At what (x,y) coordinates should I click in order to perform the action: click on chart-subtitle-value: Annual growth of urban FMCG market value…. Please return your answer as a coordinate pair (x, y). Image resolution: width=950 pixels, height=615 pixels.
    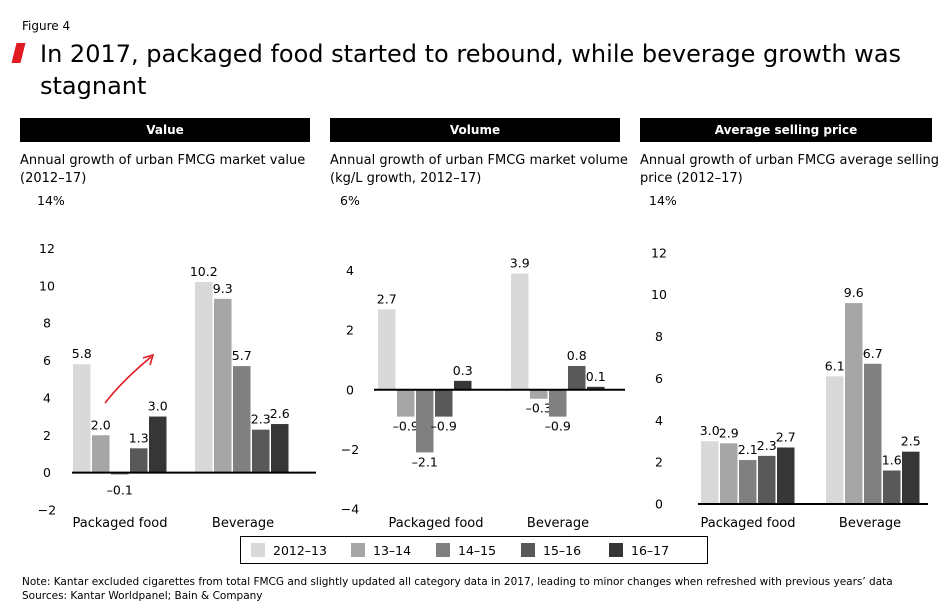
    Looking at the image, I should click on (163, 169).